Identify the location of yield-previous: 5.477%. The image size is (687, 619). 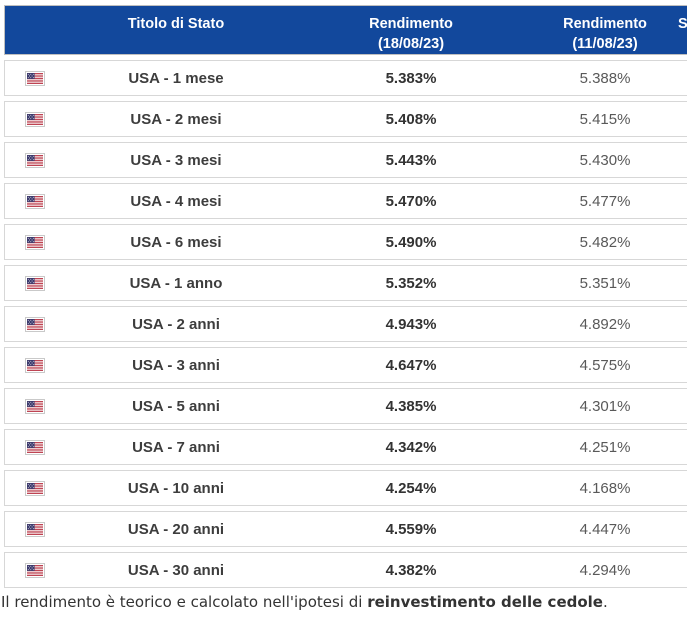
(605, 201).